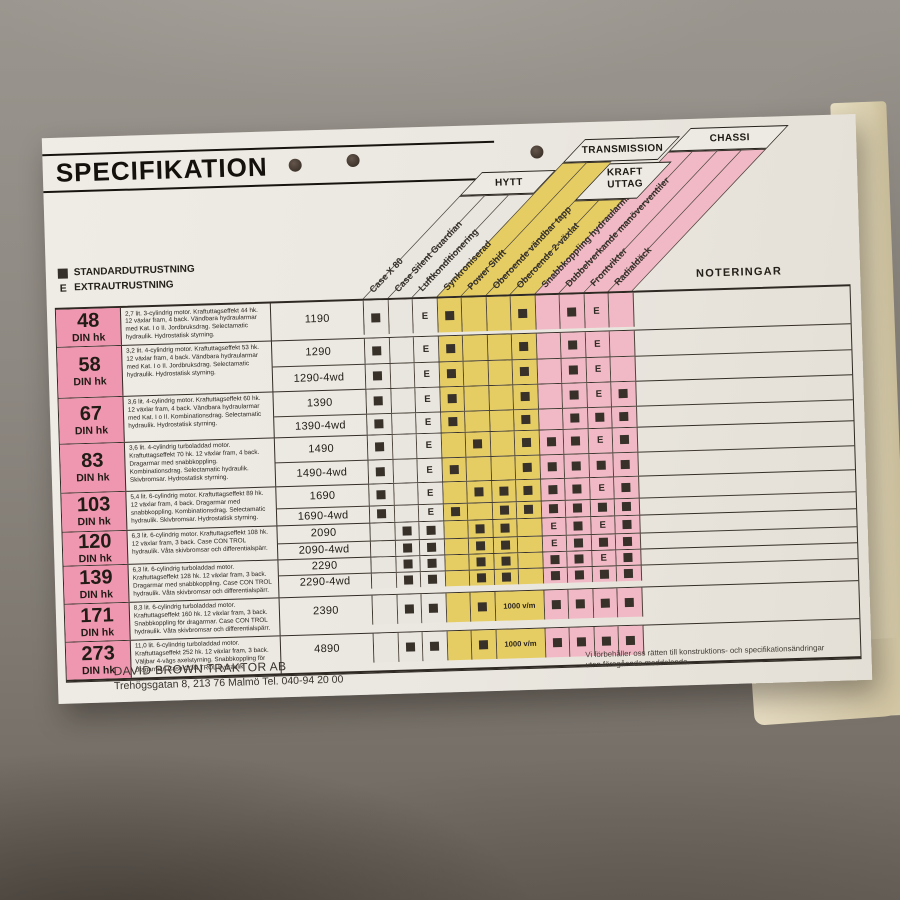 The height and width of the screenshot is (900, 900). I want to click on legend-extra: E EXTRAUTRUSTNING, so click(126, 286).